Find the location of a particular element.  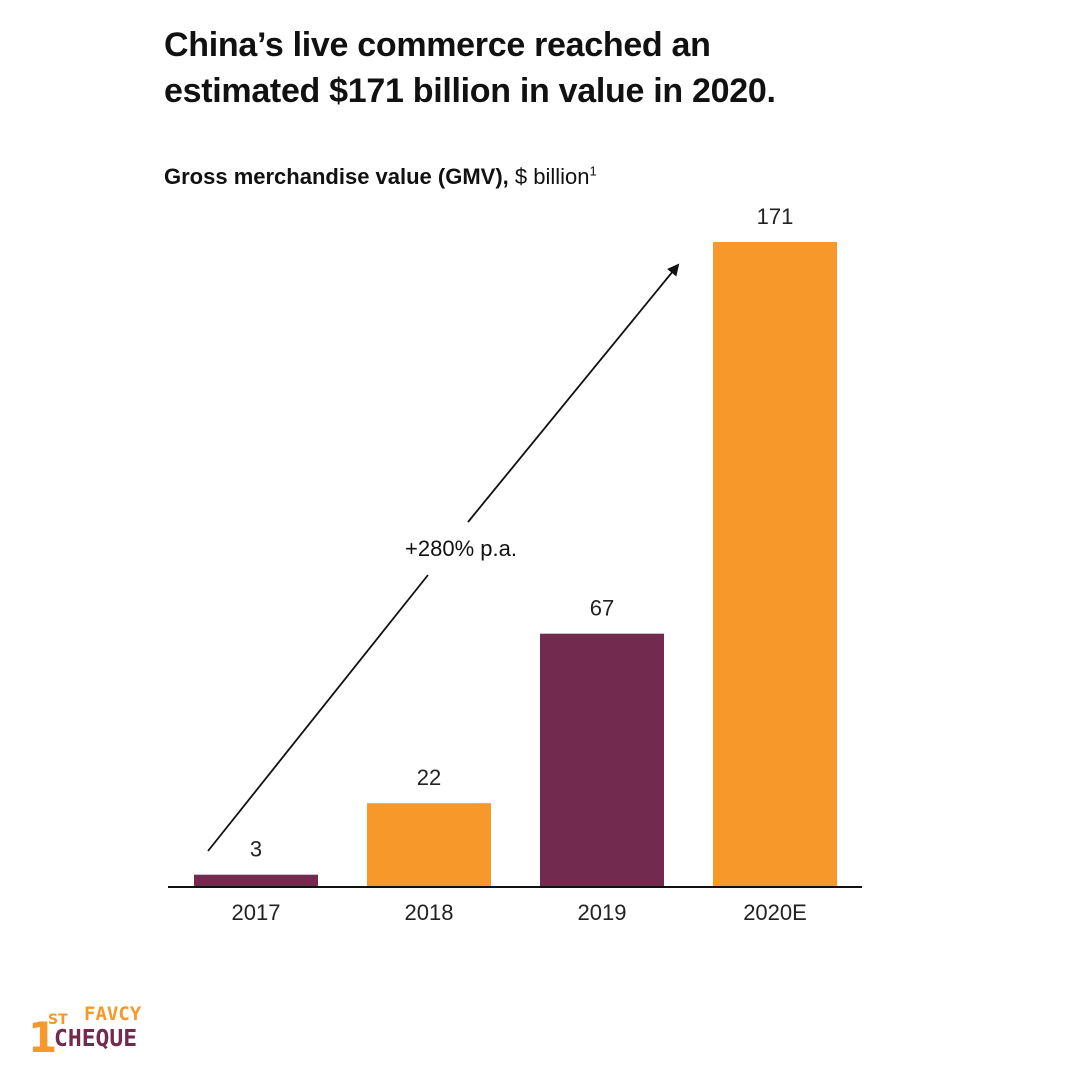

growth-arrow-lower-segment is located at coordinates (318, 713).